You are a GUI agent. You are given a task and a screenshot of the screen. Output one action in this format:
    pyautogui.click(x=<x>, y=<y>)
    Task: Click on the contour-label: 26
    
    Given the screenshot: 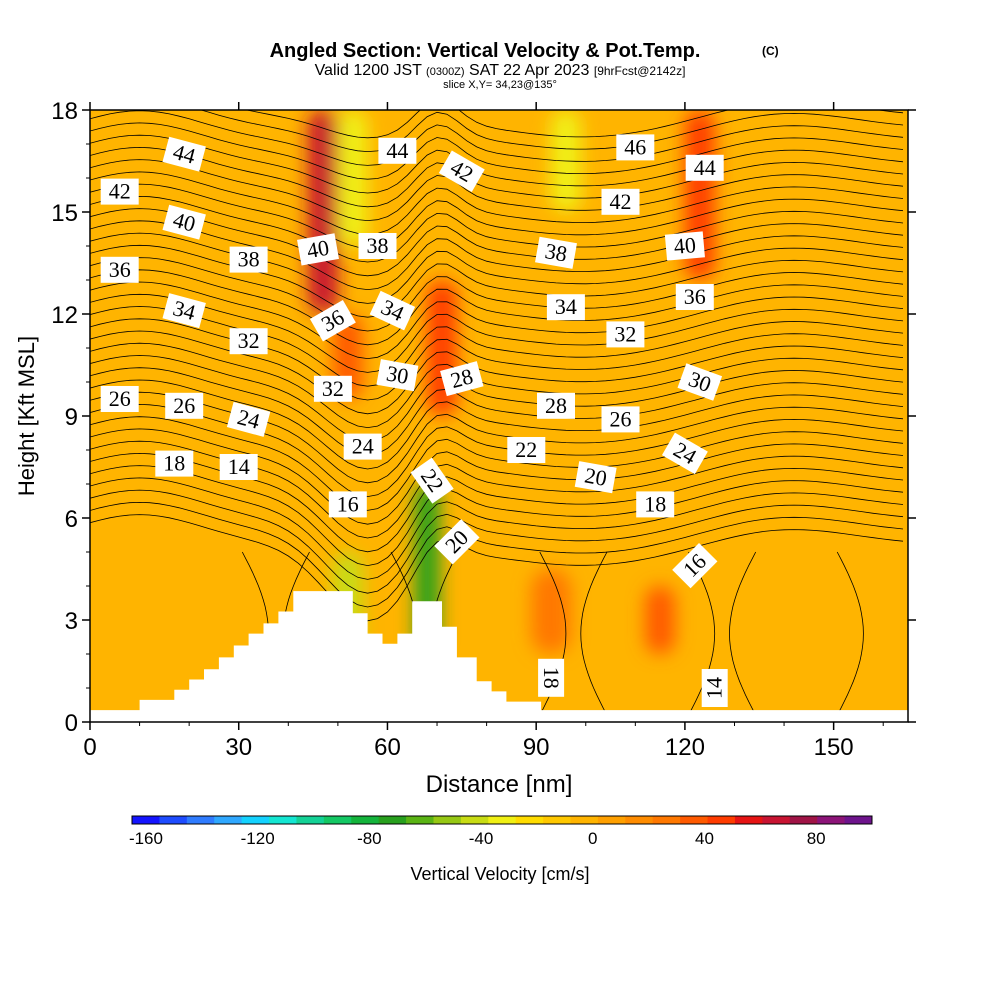 What is the action you would take?
    pyautogui.click(x=119, y=399)
    